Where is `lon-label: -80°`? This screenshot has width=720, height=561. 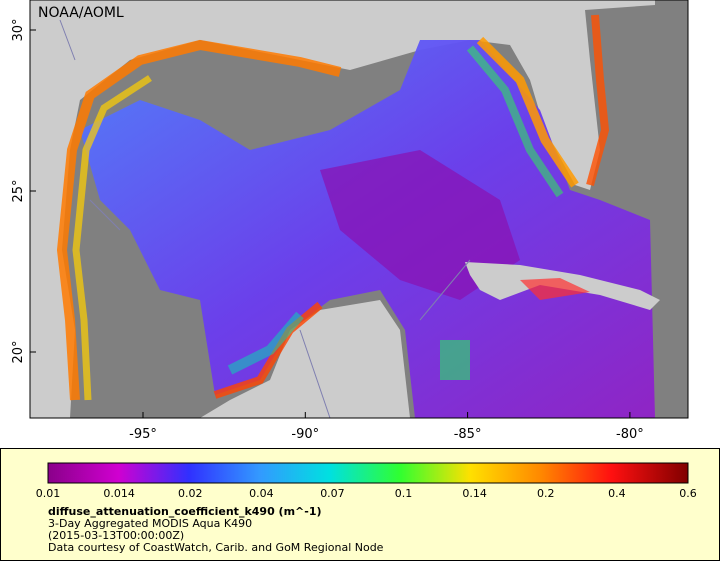 lon-label: -80° is located at coordinates (630, 434).